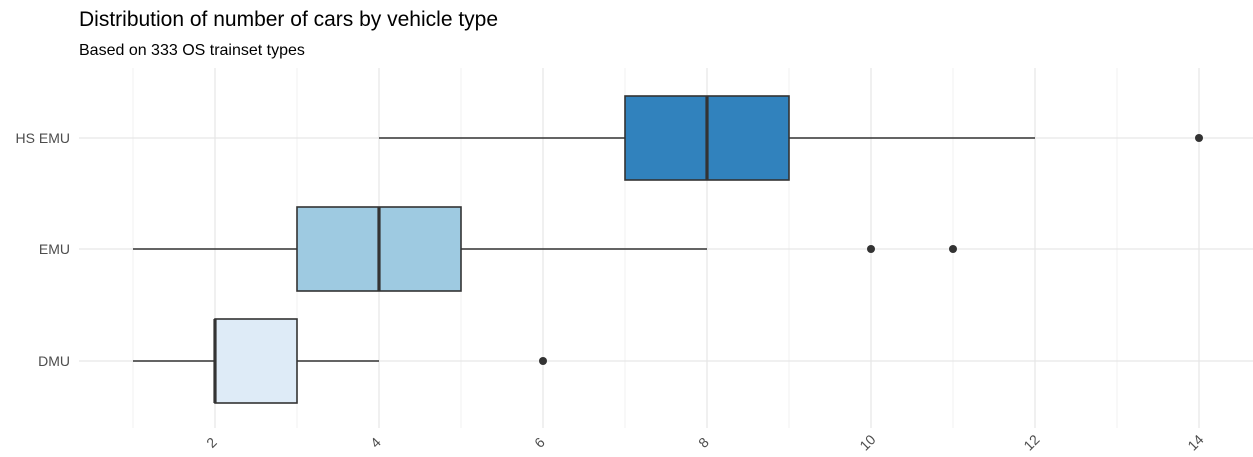 The width and height of the screenshot is (1253, 457). What do you see at coordinates (539, 442) in the screenshot?
I see `x-tick-label: 6` at bounding box center [539, 442].